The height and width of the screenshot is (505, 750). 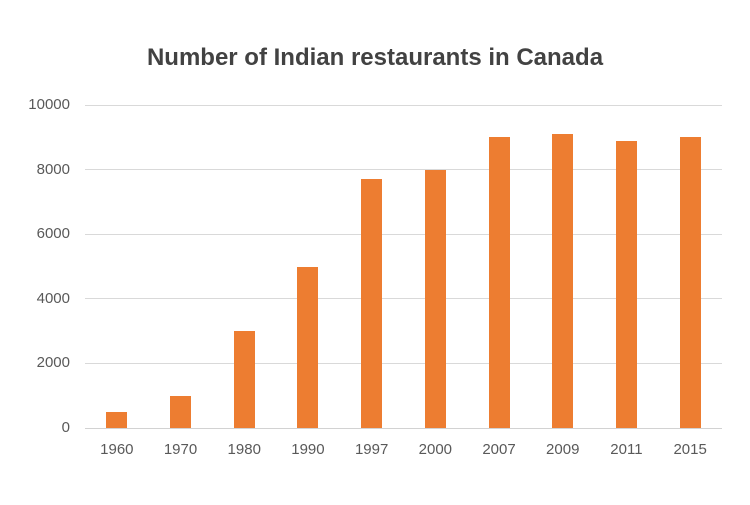 What do you see at coordinates (690, 282) in the screenshot?
I see `bar-2015` at bounding box center [690, 282].